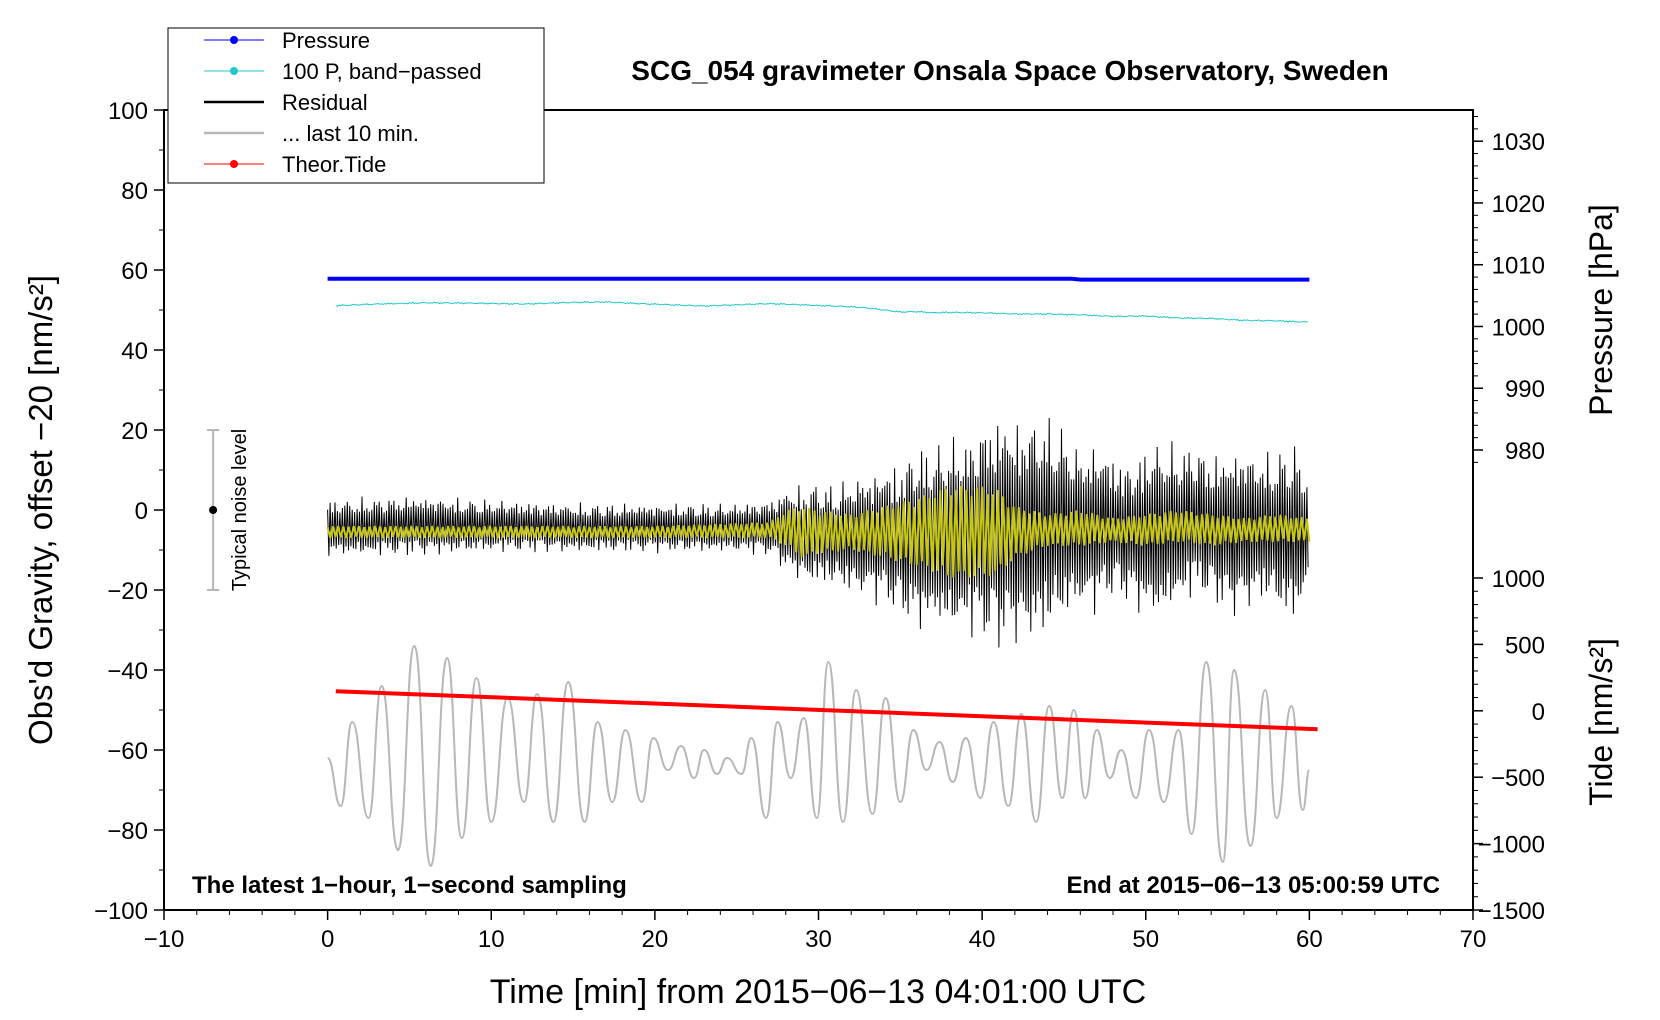  I want to click on tide-tick-label: 1000, so click(1518, 579).